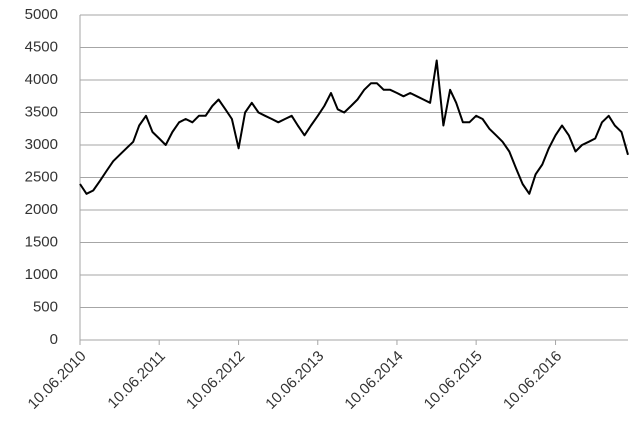 This screenshot has width=640, height=448. Describe the element at coordinates (41, 14) in the screenshot. I see `y-tick-label: 5000` at that location.